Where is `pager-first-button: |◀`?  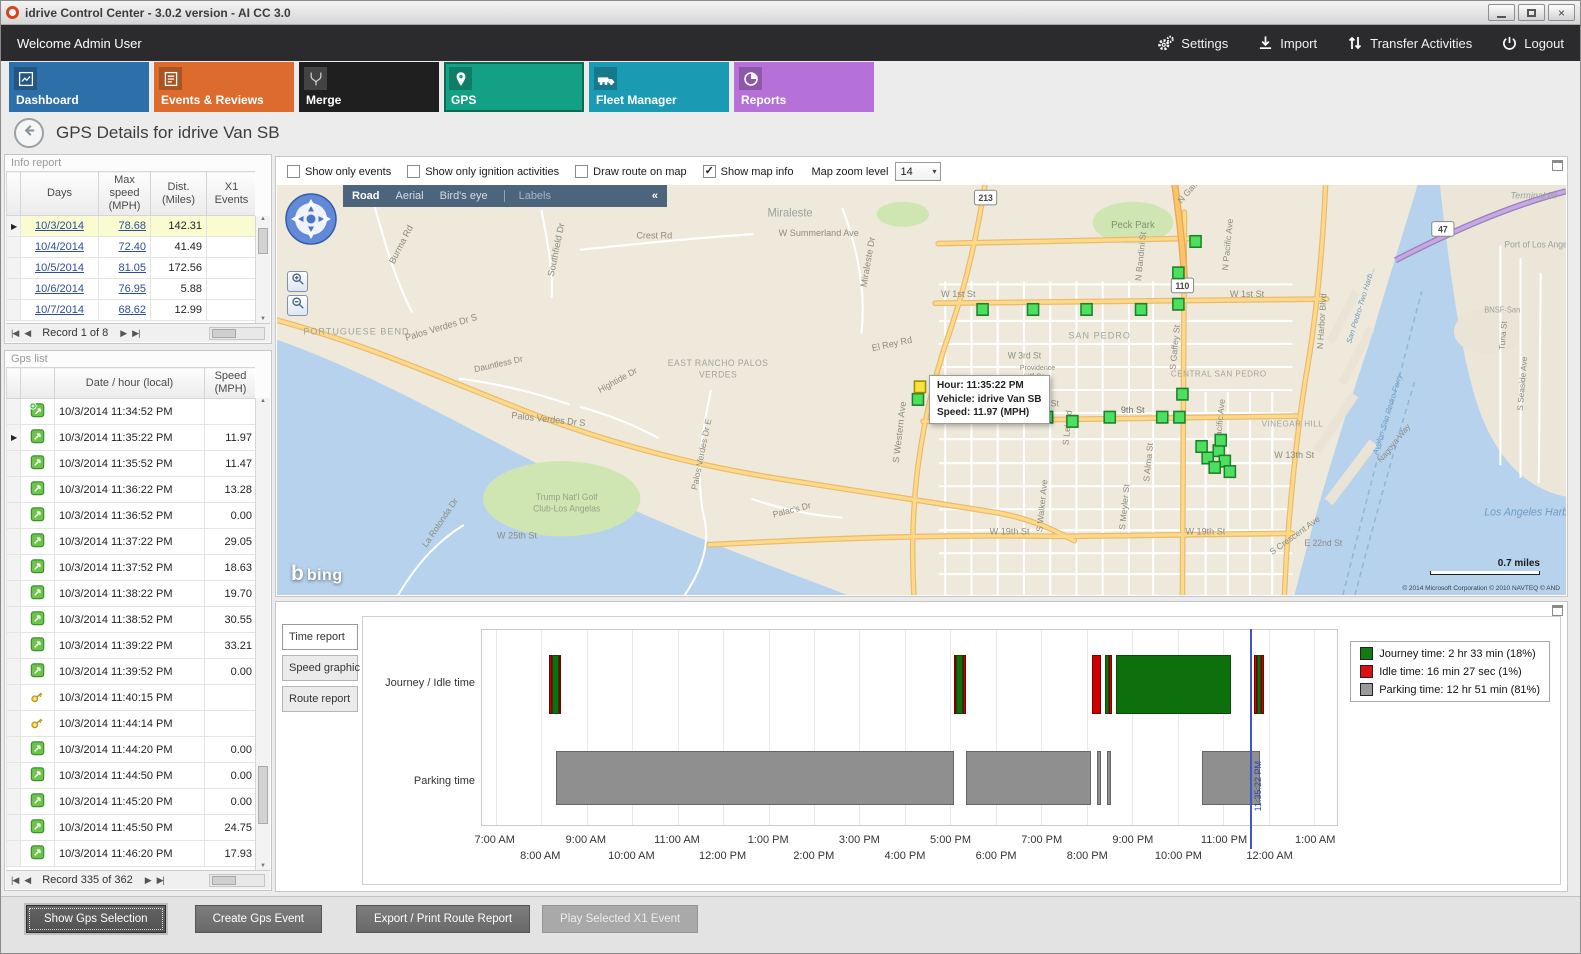 pager-first-button: |◀ is located at coordinates (15, 332).